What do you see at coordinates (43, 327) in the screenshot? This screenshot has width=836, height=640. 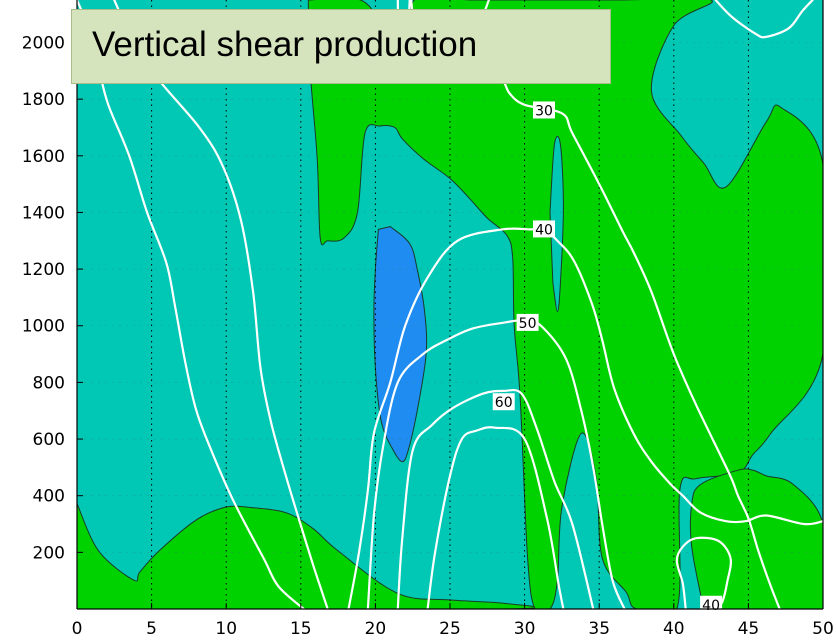 I see `y-tick-label: 1000` at bounding box center [43, 327].